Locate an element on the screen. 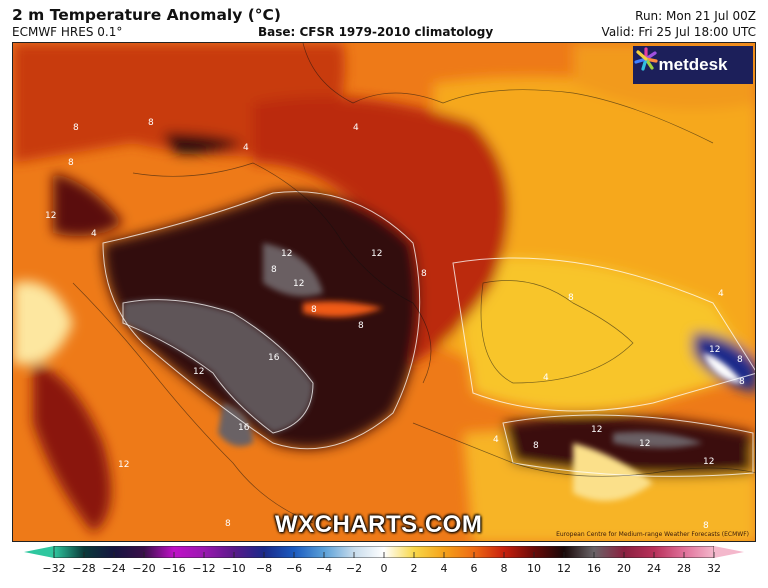  map-title: 2 m Temperature Anomaly (°C) is located at coordinates (147, 15).